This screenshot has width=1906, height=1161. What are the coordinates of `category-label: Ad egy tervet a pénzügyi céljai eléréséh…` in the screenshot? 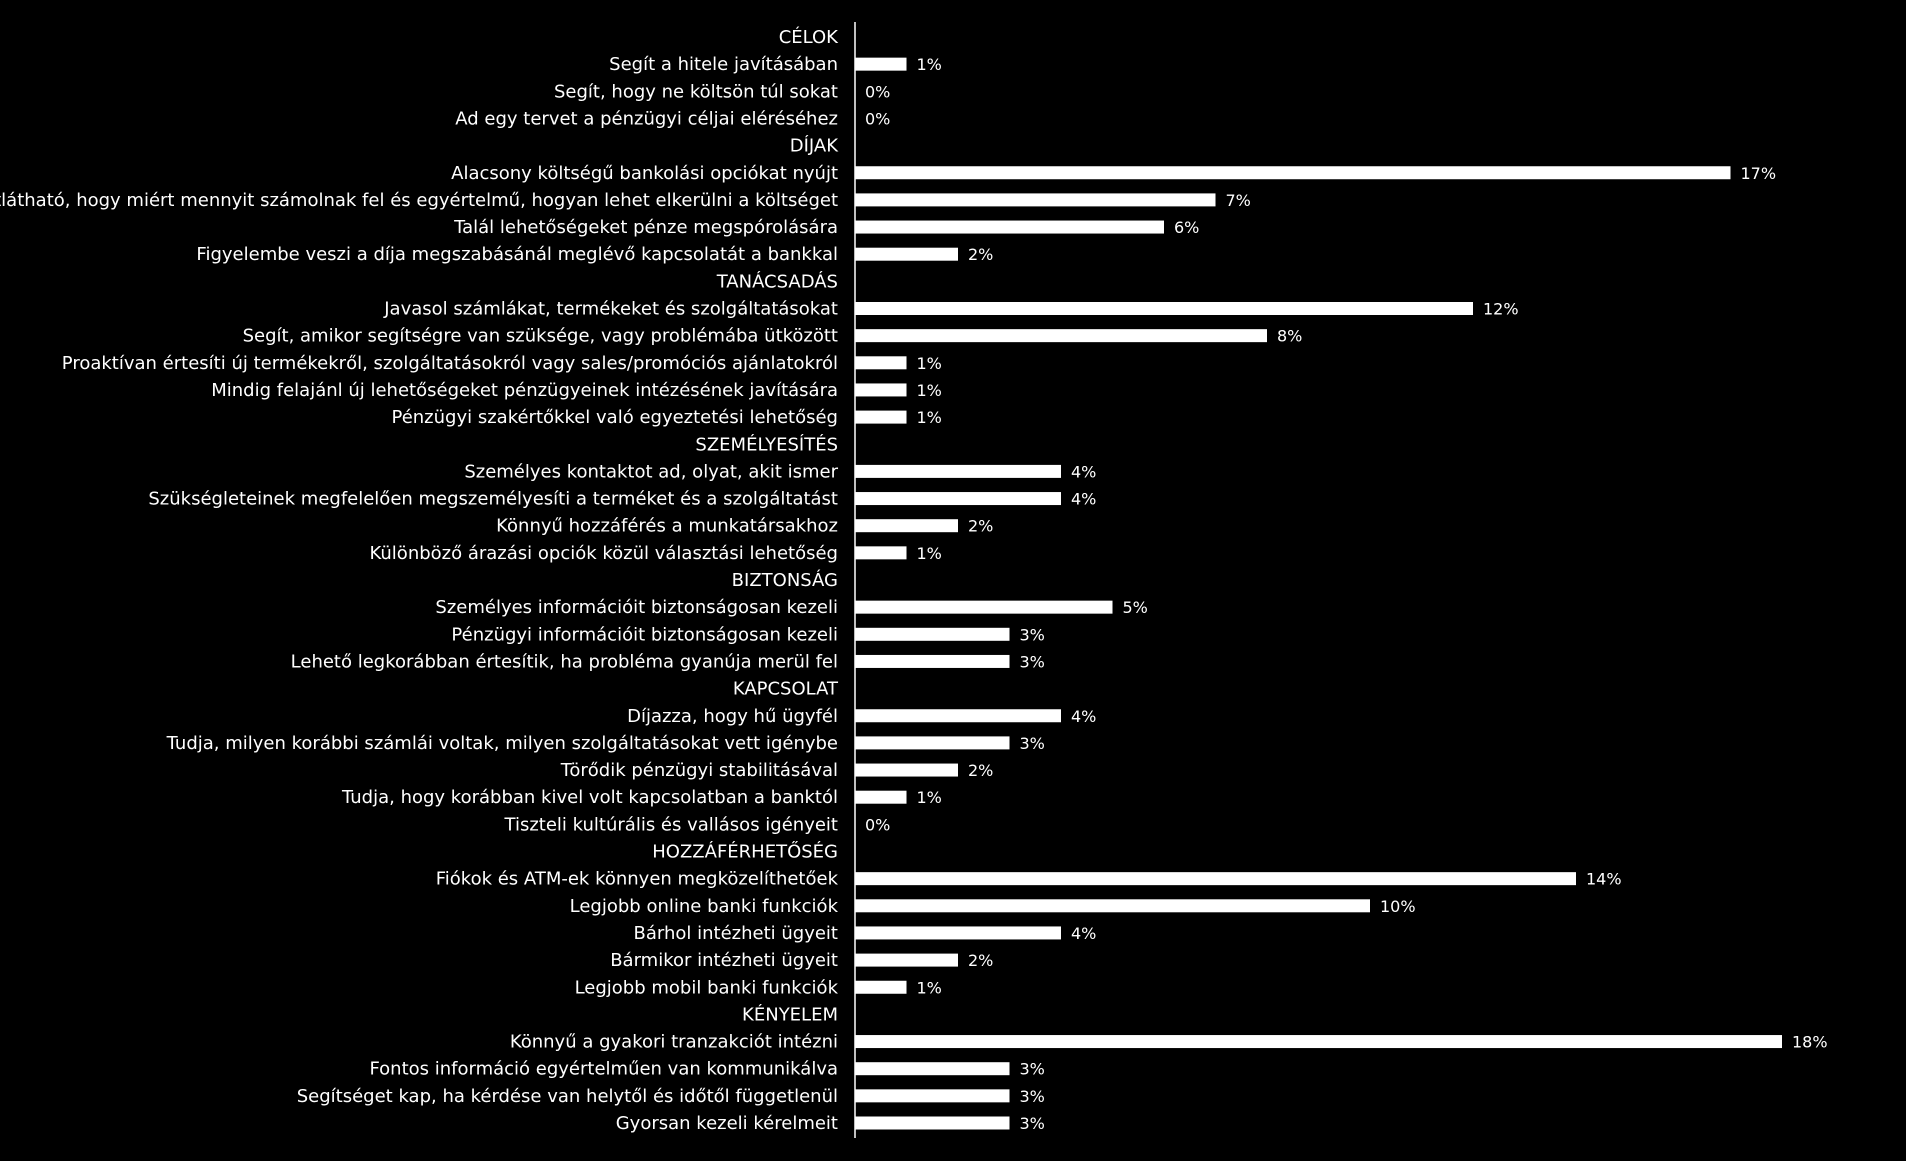 It's located at (646, 118).